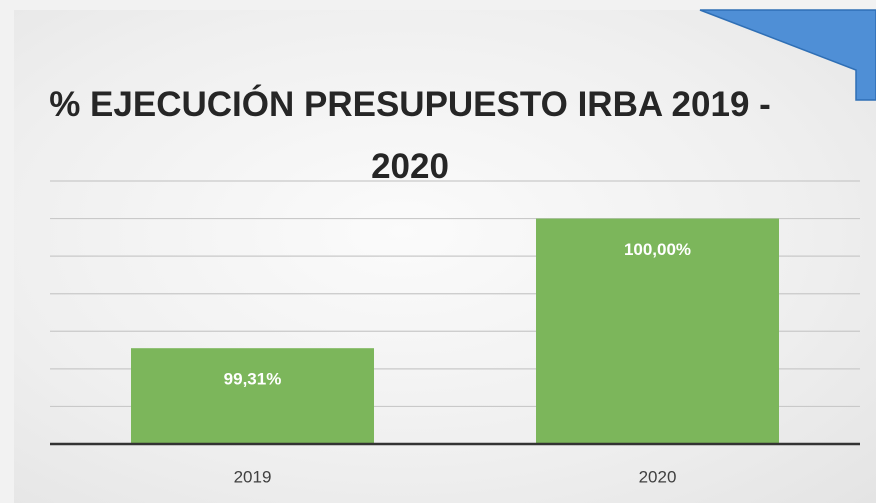  Describe the element at coordinates (658, 476) in the screenshot. I see `x-tick-label: 2020` at that location.